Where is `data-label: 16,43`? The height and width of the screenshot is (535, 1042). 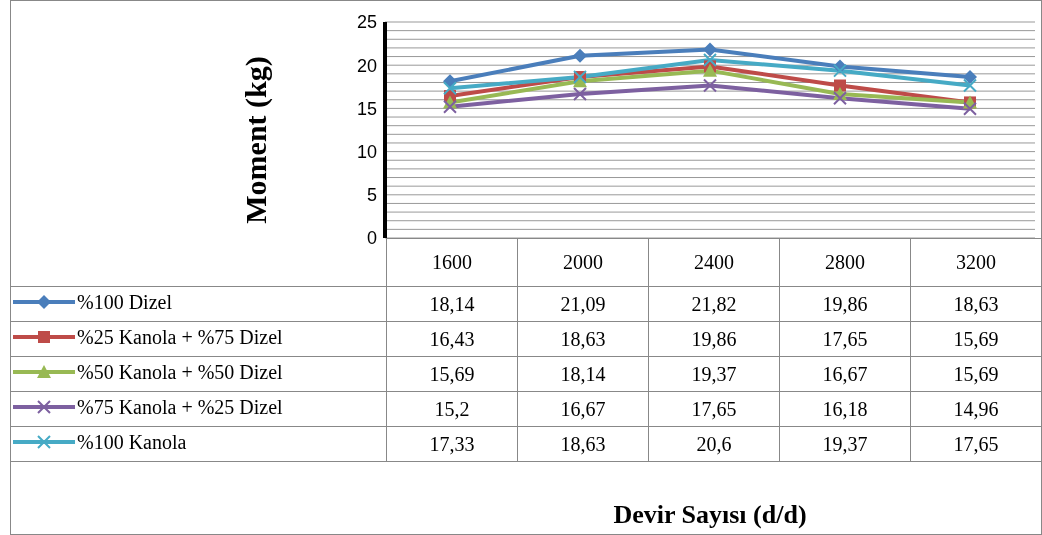
data-label: 16,43 is located at coordinates (452, 339).